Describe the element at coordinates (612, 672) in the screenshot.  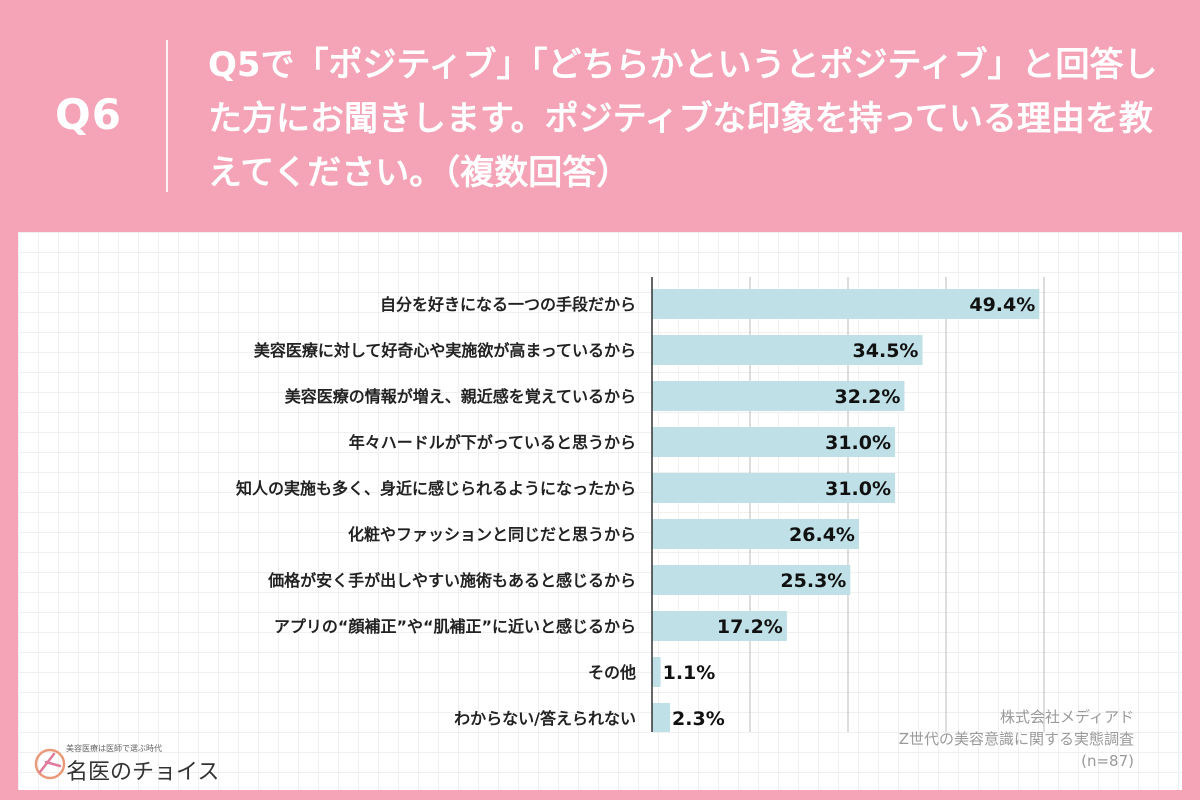
I see `category-label-8: その他` at that location.